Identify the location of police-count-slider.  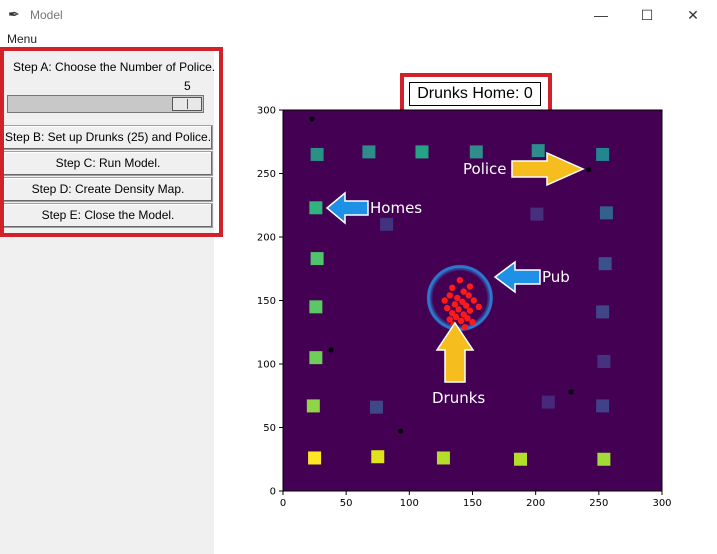
(105, 104).